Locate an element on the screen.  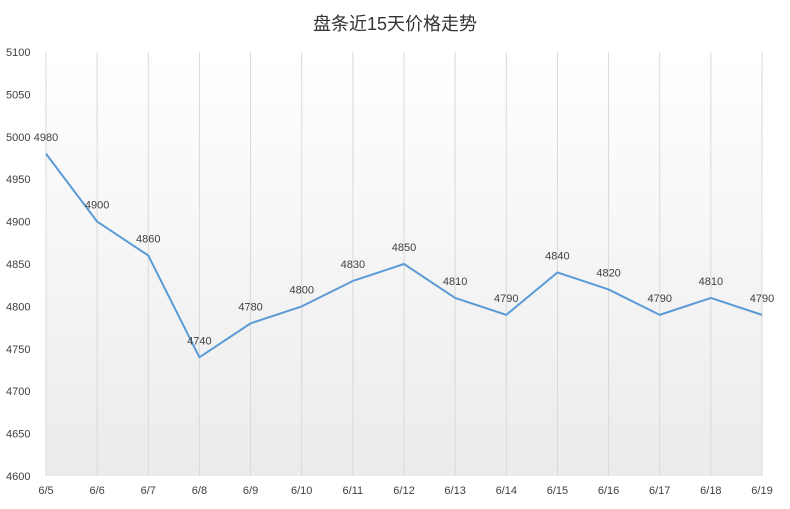
x-tick-label: 6/9 is located at coordinates (250, 491).